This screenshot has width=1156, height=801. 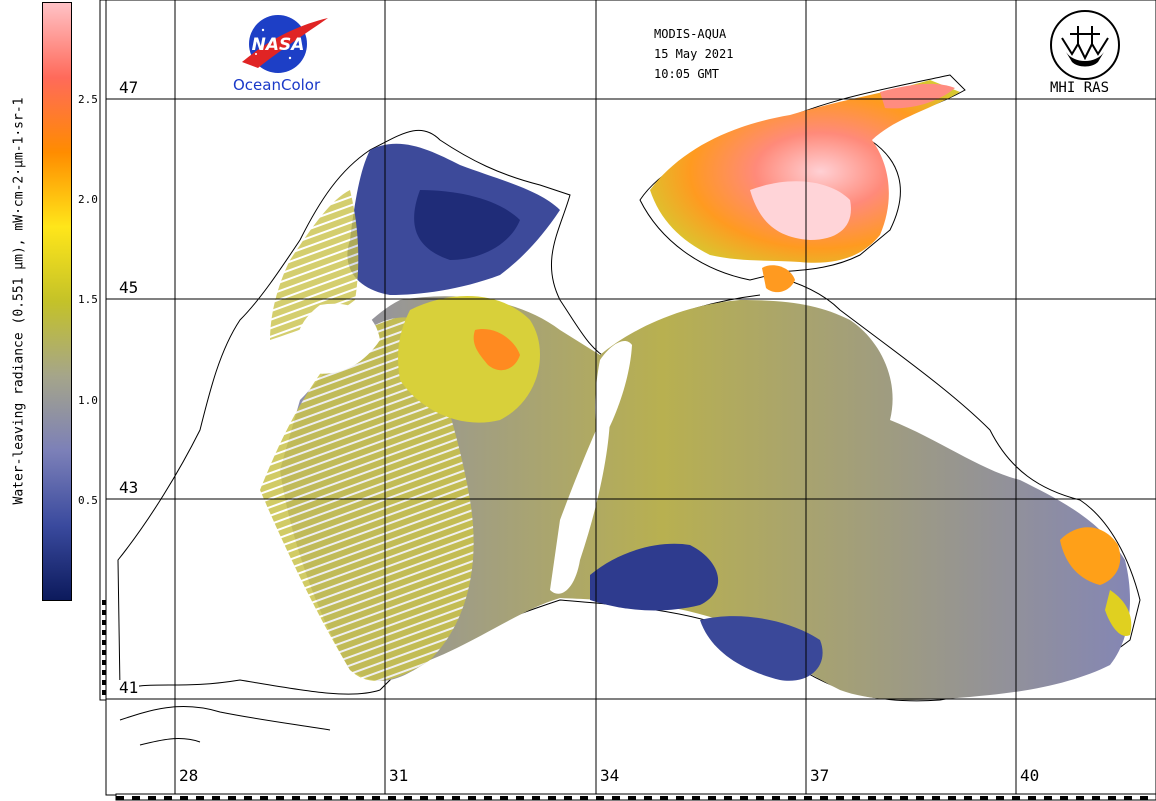 I want to click on eddy-yellow, so click(x=469, y=359).